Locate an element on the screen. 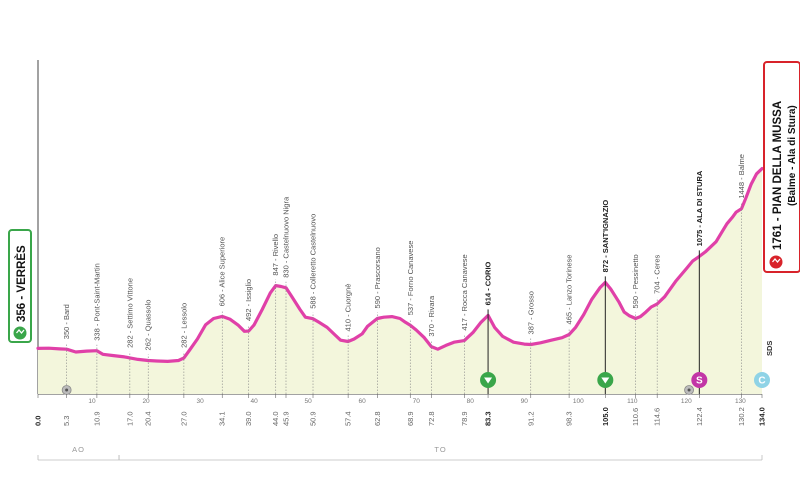 The image size is (800, 489). waypoint-label: 387 - Grosso is located at coordinates (530, 312).